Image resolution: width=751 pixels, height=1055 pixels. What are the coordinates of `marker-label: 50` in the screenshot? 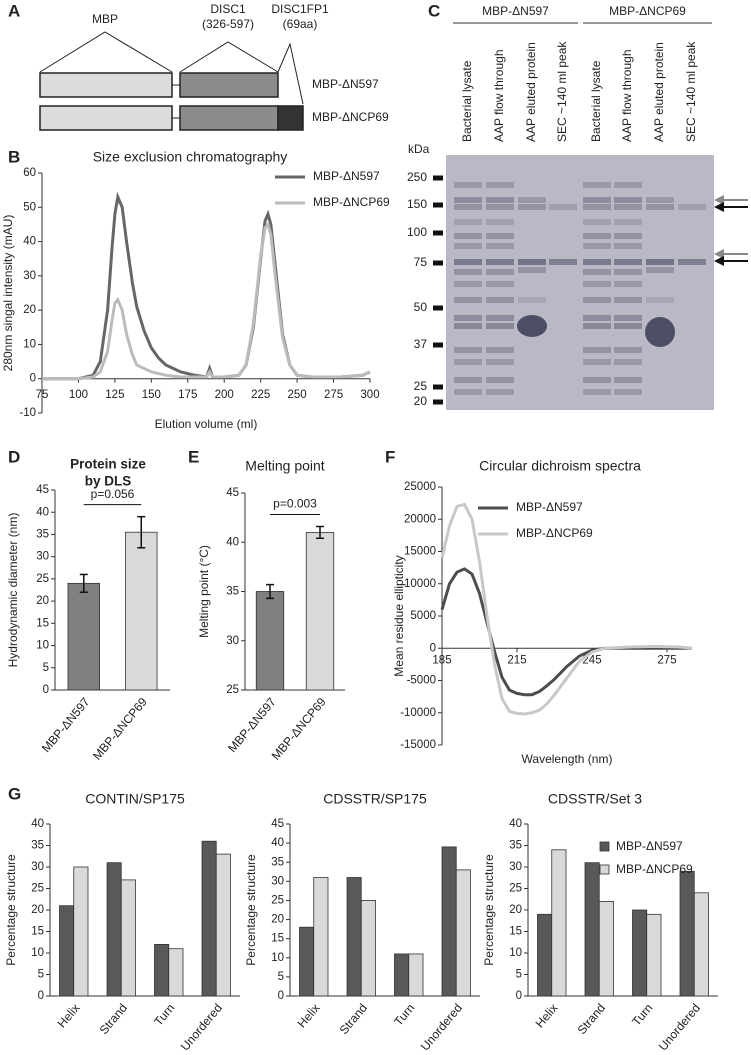 It's located at (421, 307).